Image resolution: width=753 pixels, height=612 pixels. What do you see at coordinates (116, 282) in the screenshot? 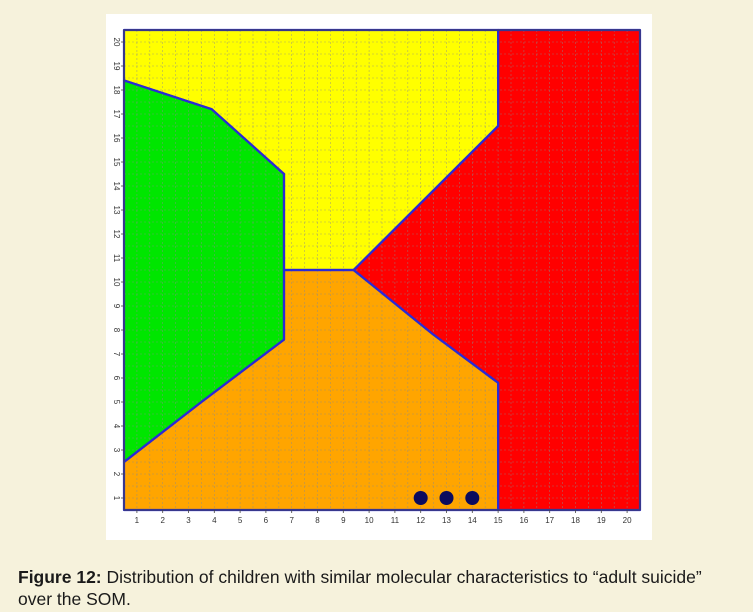
I see `y-tick-label: 10` at bounding box center [116, 282].